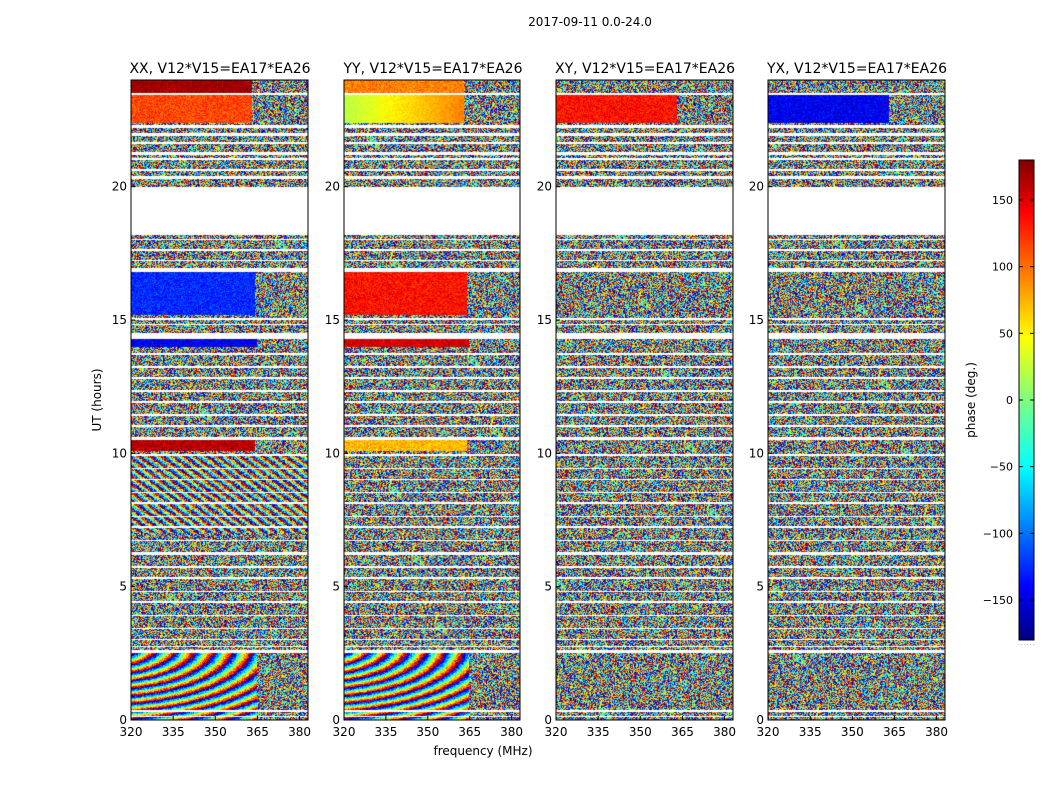 The height and width of the screenshot is (800, 1050). Describe the element at coordinates (482, 751) in the screenshot. I see `x-axis-label: frequency (MHz)` at that location.